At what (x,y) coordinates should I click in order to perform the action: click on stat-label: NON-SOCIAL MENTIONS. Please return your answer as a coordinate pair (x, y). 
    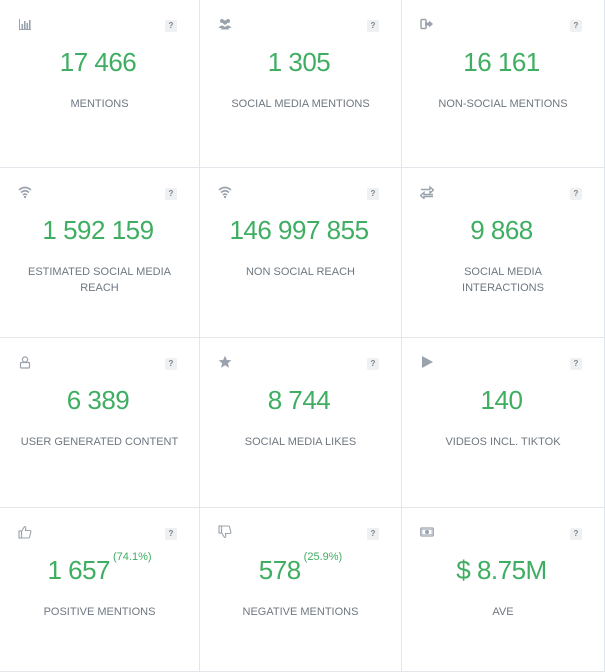
    Looking at the image, I should click on (503, 104).